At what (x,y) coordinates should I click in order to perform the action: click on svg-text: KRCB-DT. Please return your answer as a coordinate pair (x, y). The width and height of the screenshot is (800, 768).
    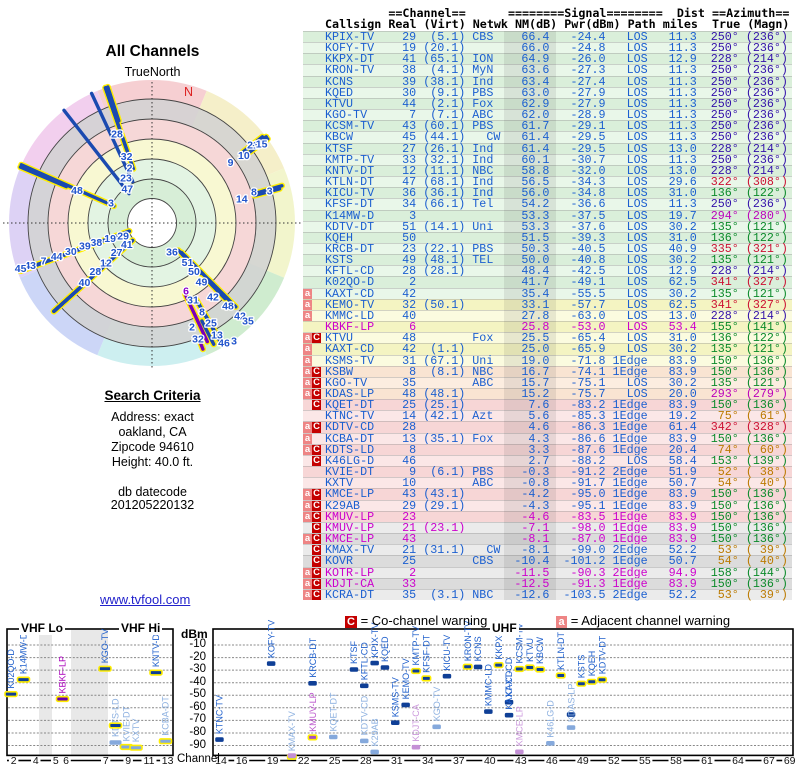
    Looking at the image, I should click on (313, 657).